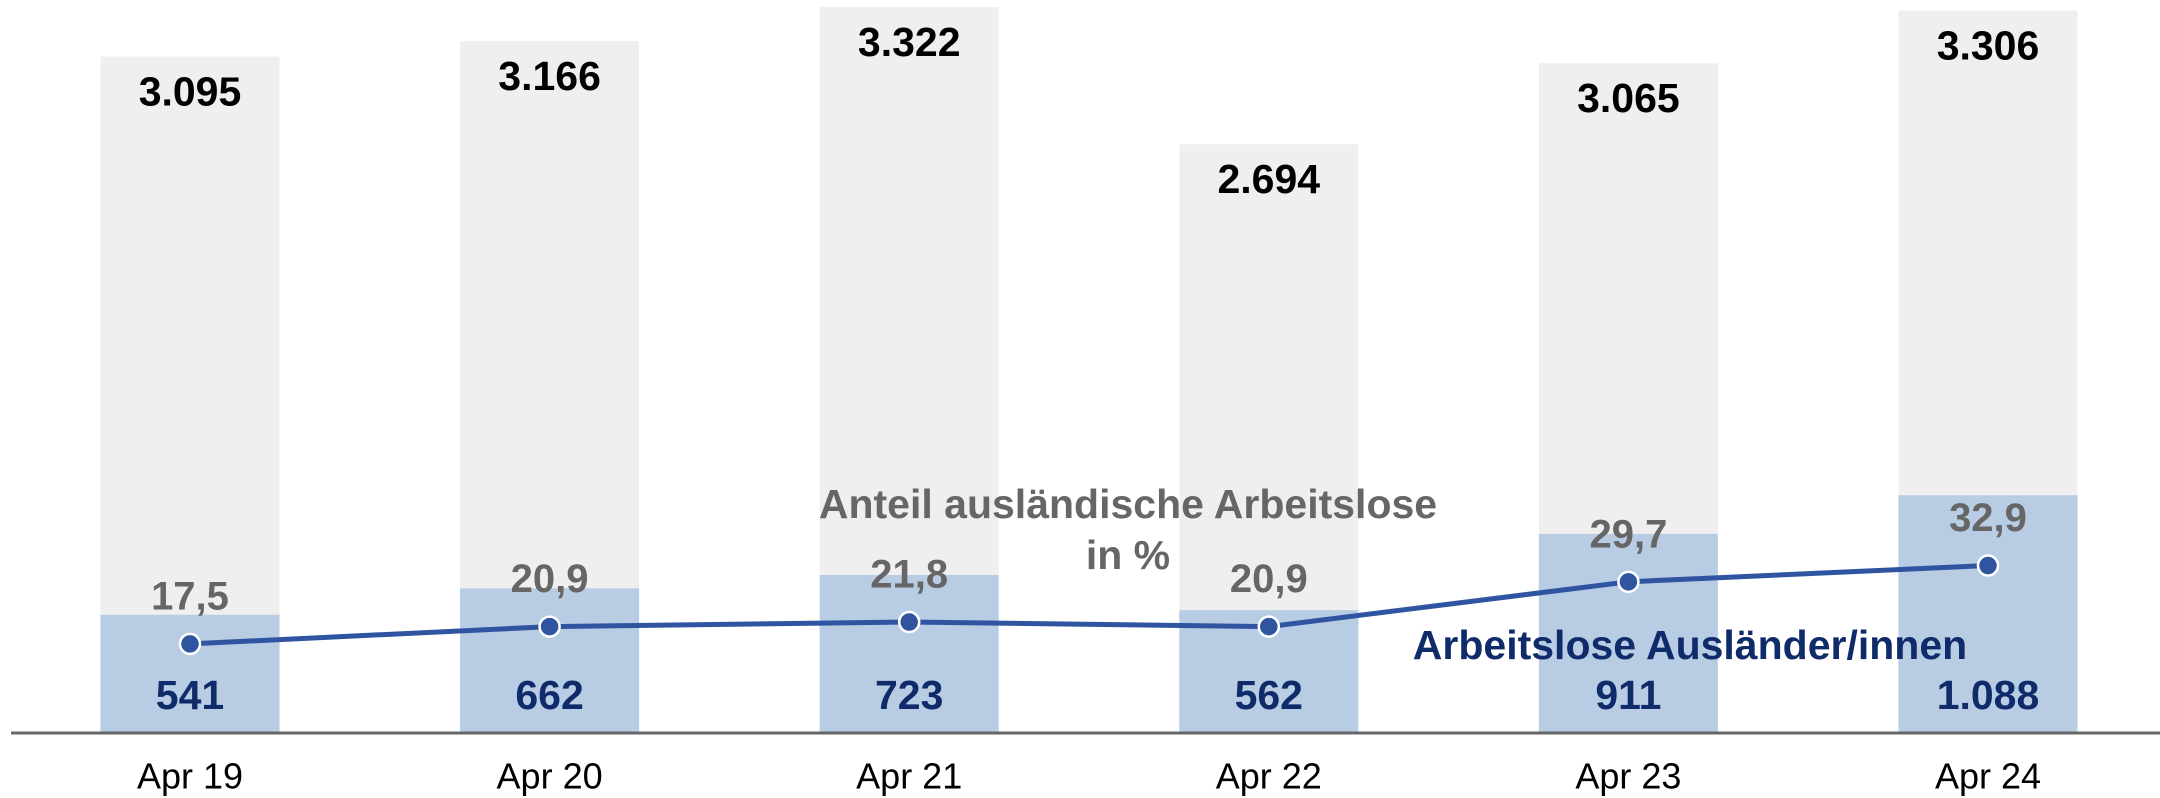  Describe the element at coordinates (1628, 534) in the screenshot. I see `value-label: 29,7` at that location.